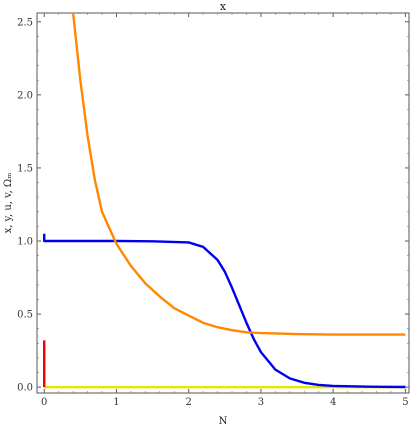  Describe the element at coordinates (261, 402) in the screenshot. I see `x-tick-label: 3` at that location.